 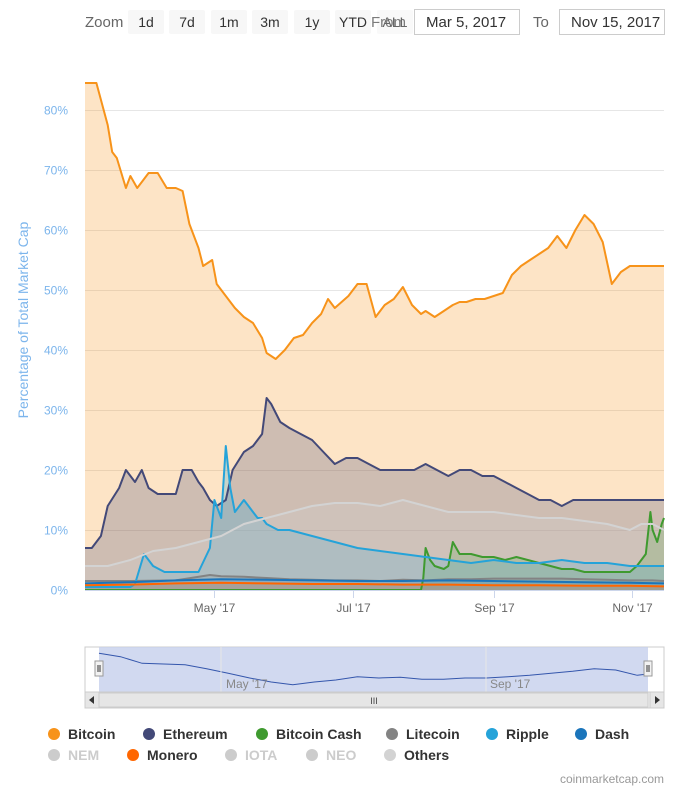 What do you see at coordinates (229, 22) in the screenshot?
I see `zoom-1m-button: 1m` at bounding box center [229, 22].